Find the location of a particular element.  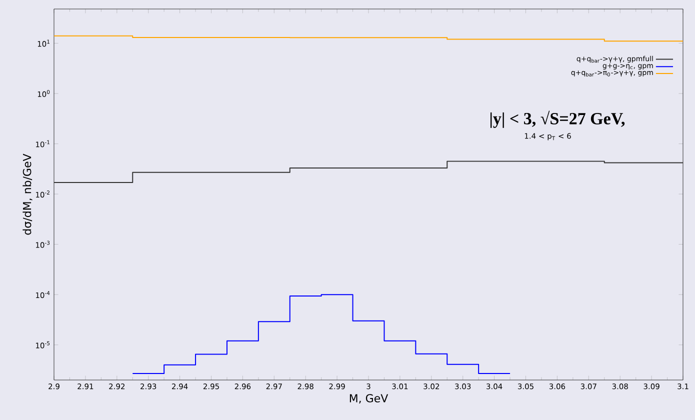

y-axis-title: dσ/dM, nb/GeV is located at coordinates (27, 194).